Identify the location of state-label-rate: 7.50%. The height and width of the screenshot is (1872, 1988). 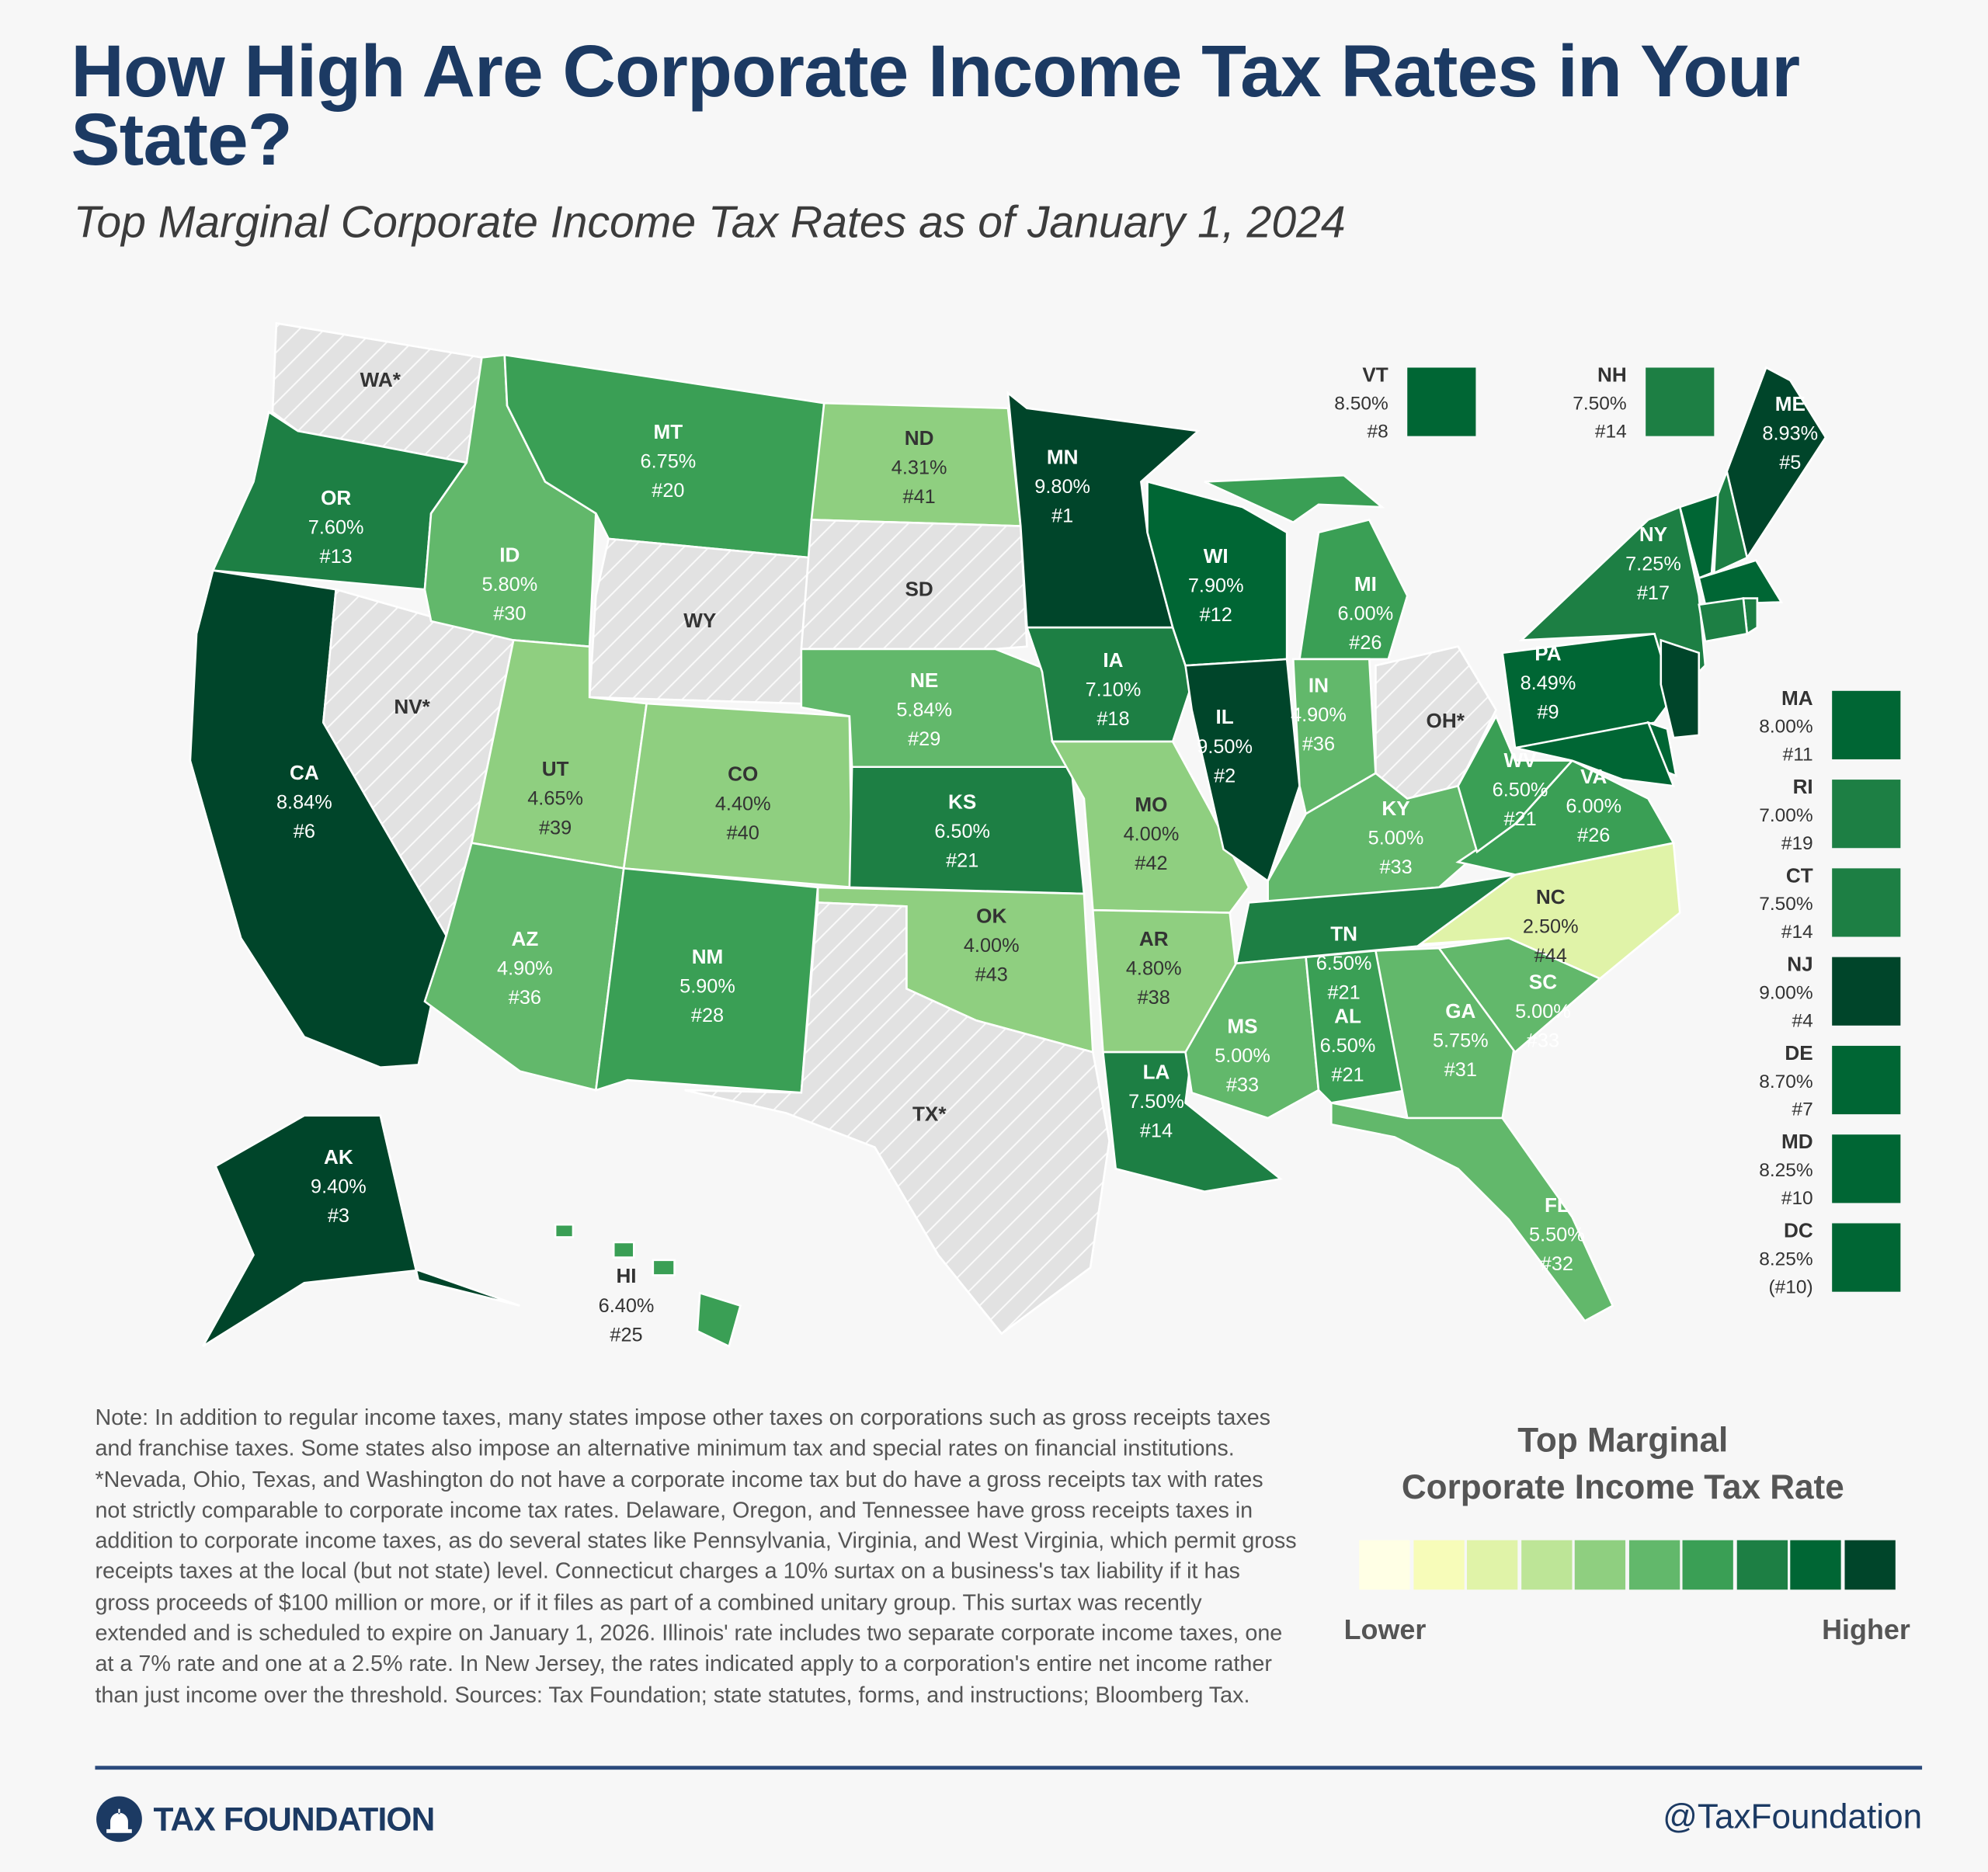
(1156, 1102).